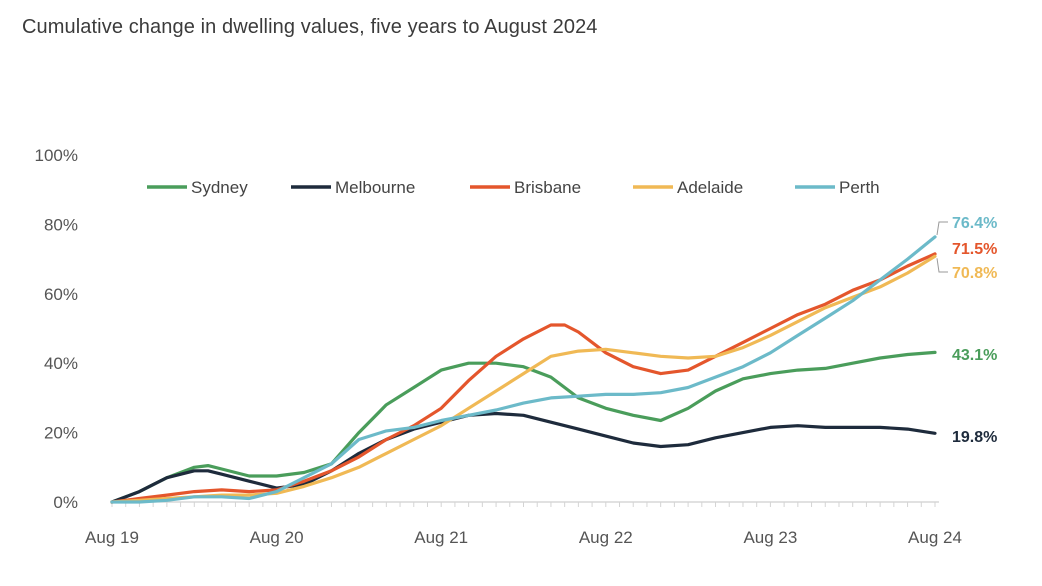 This screenshot has width=1042, height=586. Describe the element at coordinates (277, 537) in the screenshot. I see `x-tick-label: Aug 20` at that location.